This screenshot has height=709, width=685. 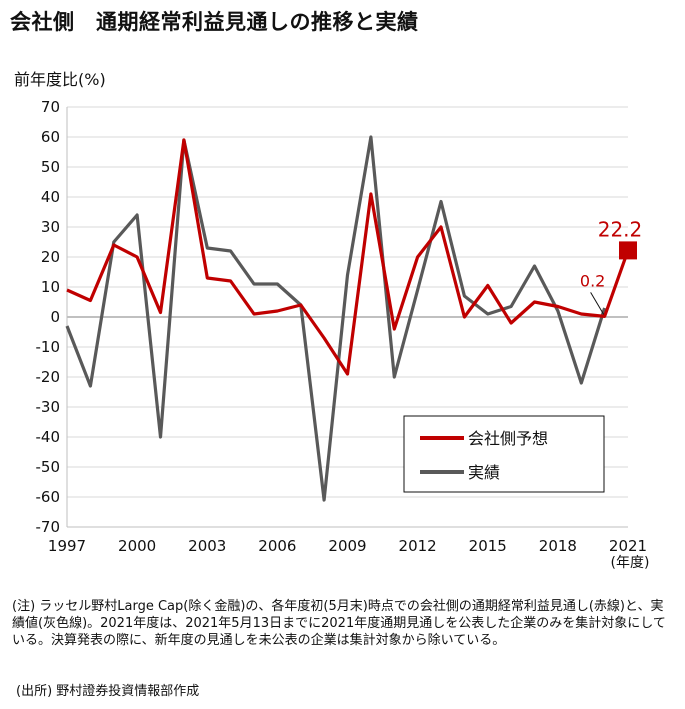 What do you see at coordinates (48, 527) in the screenshot?
I see `y-tick-label: -70` at bounding box center [48, 527].